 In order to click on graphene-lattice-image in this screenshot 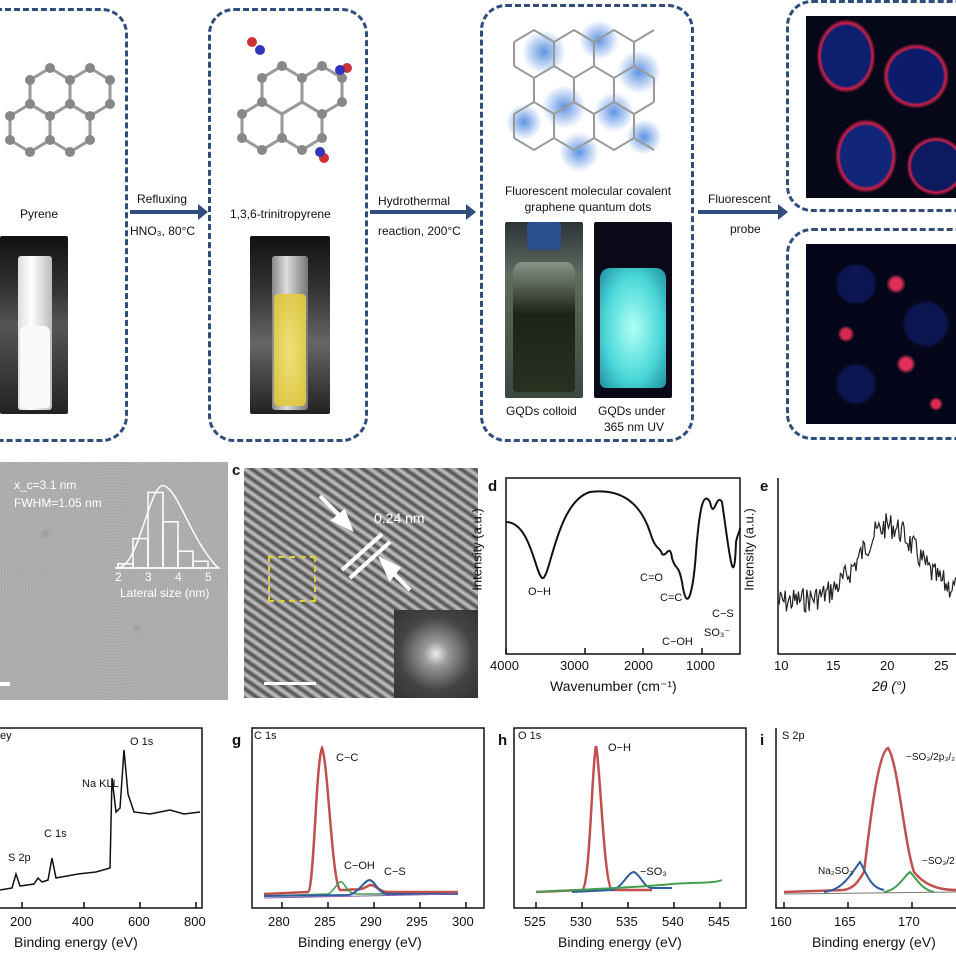, I will do `click(584, 96)`.